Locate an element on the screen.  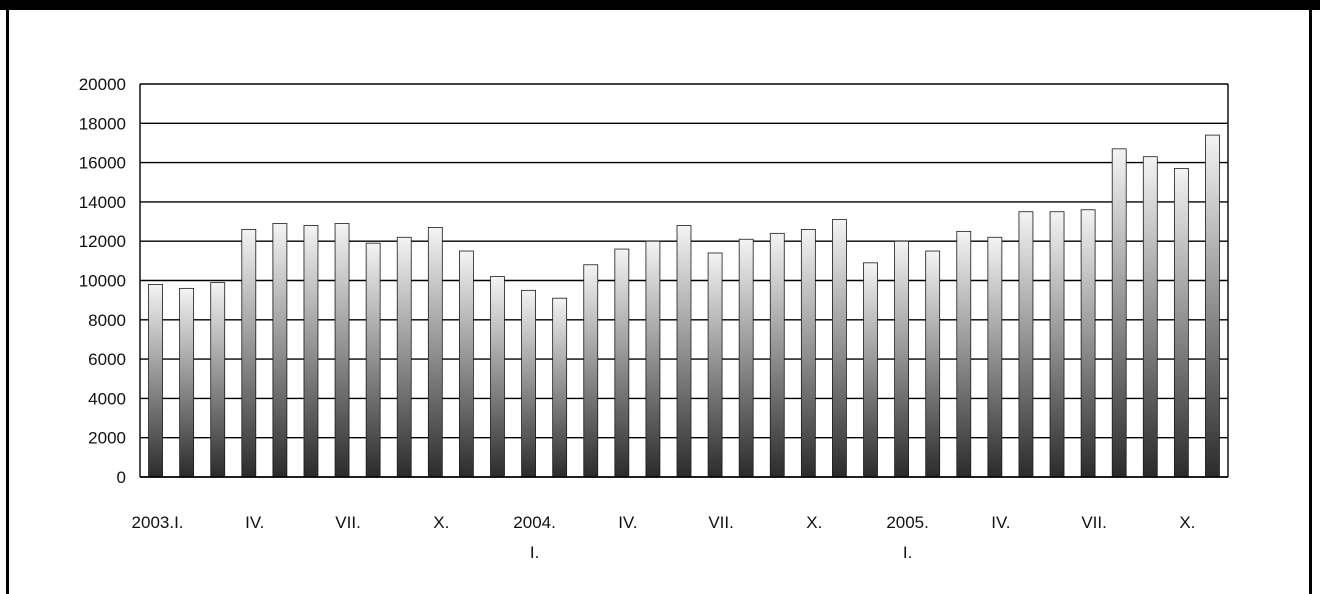
bar-2003.IX is located at coordinates (404, 357).